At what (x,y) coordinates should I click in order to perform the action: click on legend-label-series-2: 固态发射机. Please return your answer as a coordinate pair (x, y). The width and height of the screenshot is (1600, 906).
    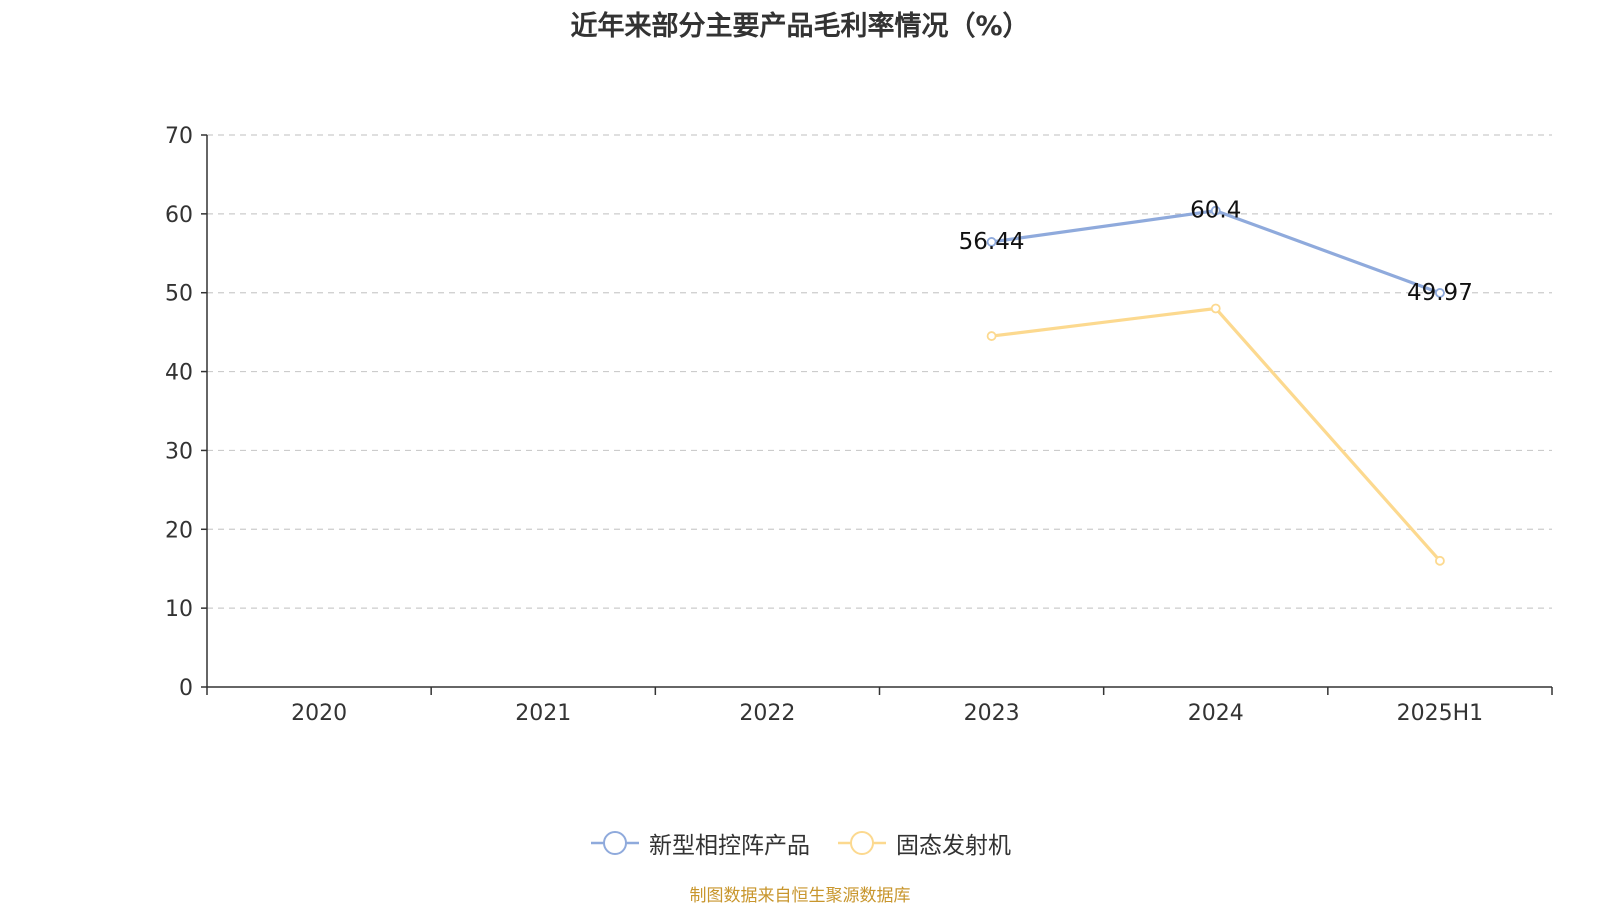
    Looking at the image, I should click on (953, 846).